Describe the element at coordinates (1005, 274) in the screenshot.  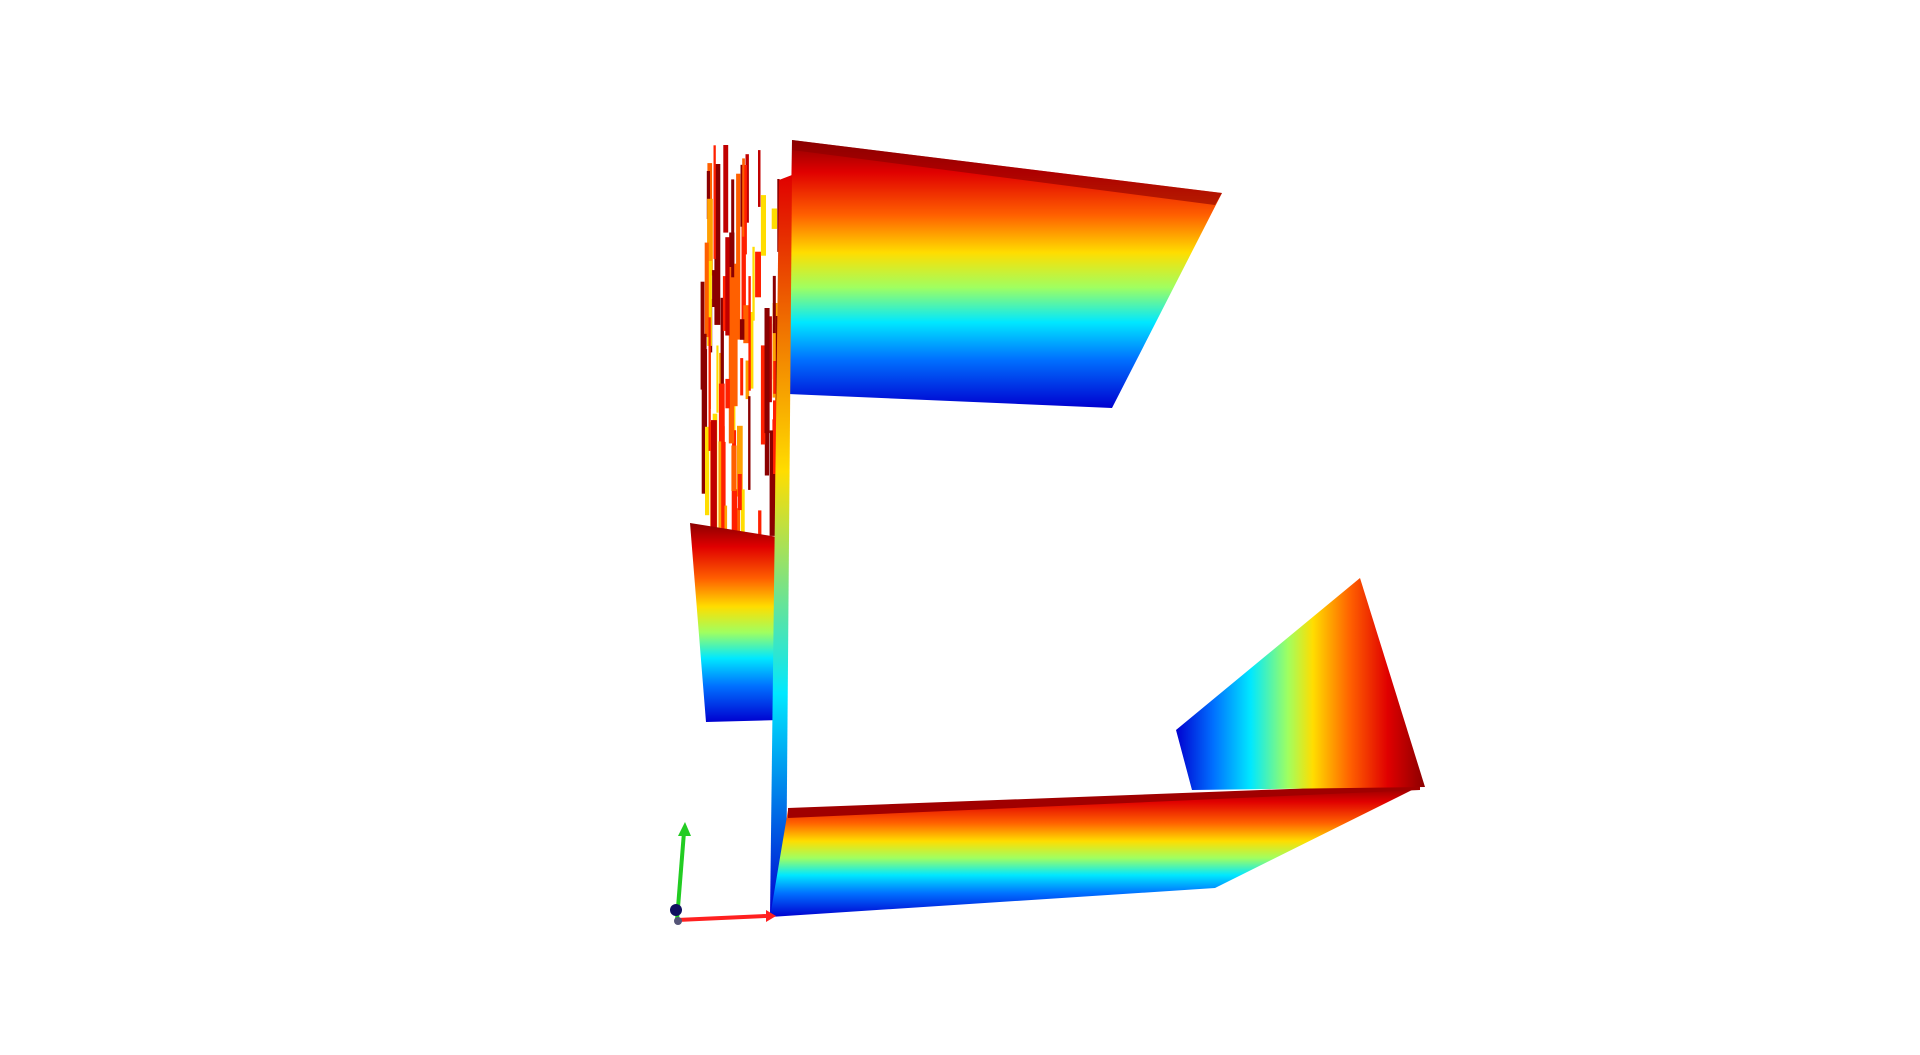
I see `point-cloud-top-wall` at that location.